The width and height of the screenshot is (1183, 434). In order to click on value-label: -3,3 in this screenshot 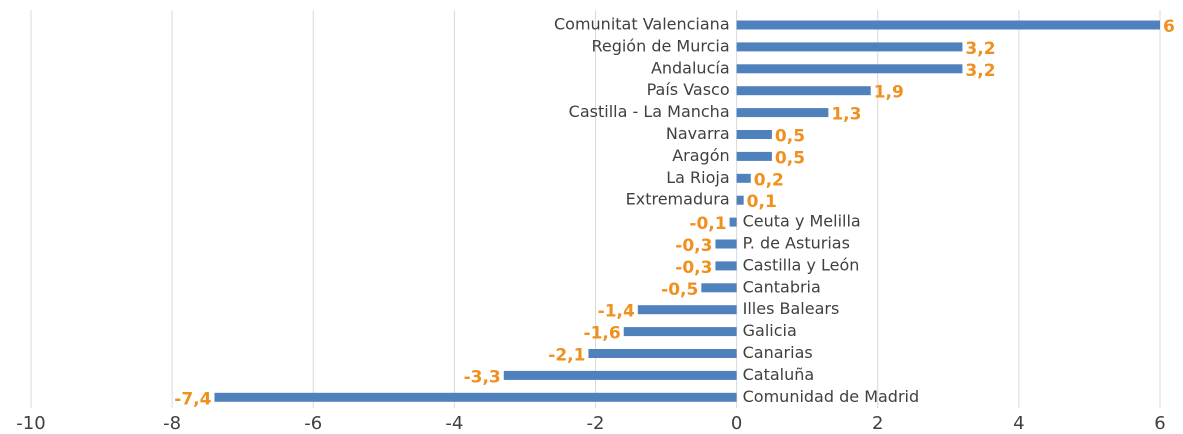, I will do `click(482, 377)`.